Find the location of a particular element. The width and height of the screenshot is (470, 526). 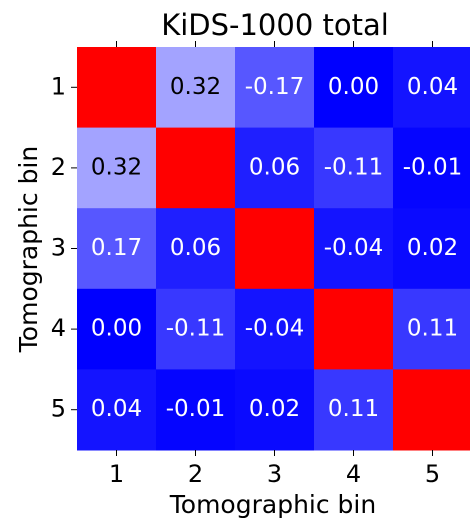

y-tick-label: 1 is located at coordinates (58, 86).